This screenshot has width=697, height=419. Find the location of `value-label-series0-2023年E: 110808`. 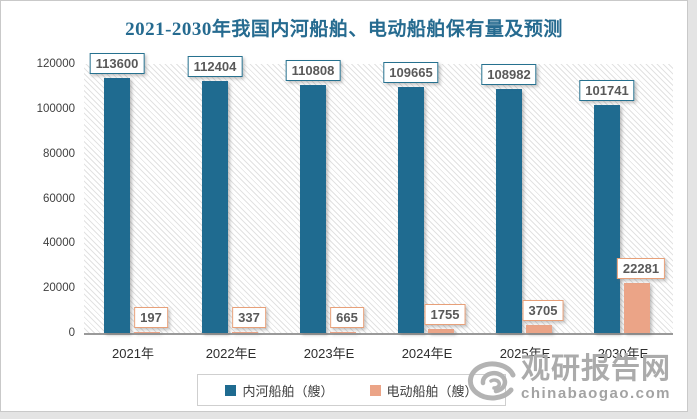

value-label-series0-2023年E: 110808 is located at coordinates (313, 70).